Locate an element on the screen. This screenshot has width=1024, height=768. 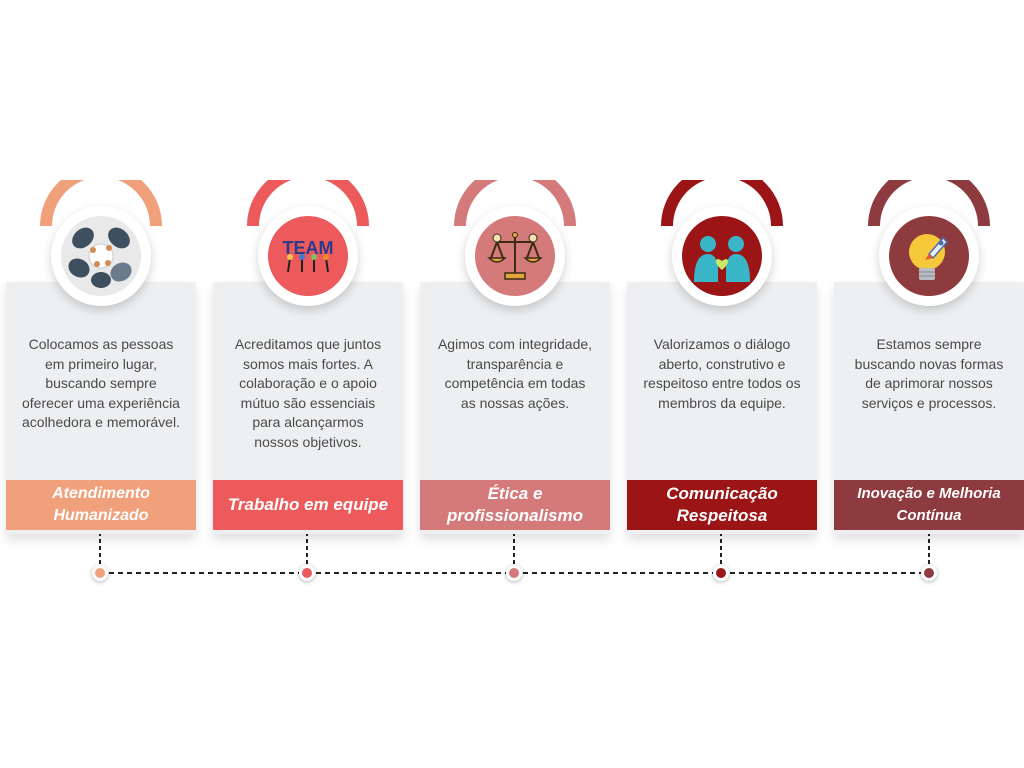
card-title: Trabalho em equipe is located at coordinates (308, 505).